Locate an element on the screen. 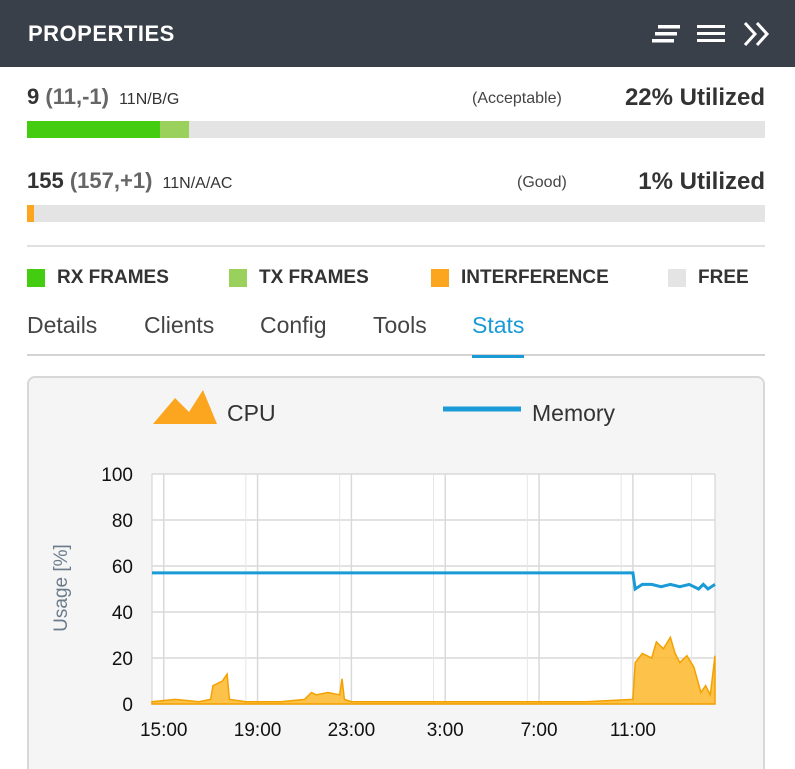  legend-interference: INTERFERENCE is located at coordinates (520, 277).